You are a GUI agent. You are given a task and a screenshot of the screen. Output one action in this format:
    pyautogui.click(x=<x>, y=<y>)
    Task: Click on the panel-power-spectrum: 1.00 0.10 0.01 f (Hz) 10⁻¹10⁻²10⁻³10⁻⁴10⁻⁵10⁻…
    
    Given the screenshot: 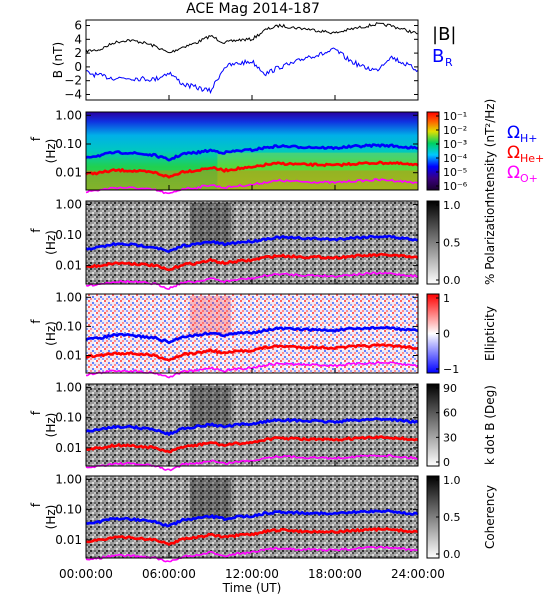 What is the action you would take?
    pyautogui.click(x=263, y=151)
    